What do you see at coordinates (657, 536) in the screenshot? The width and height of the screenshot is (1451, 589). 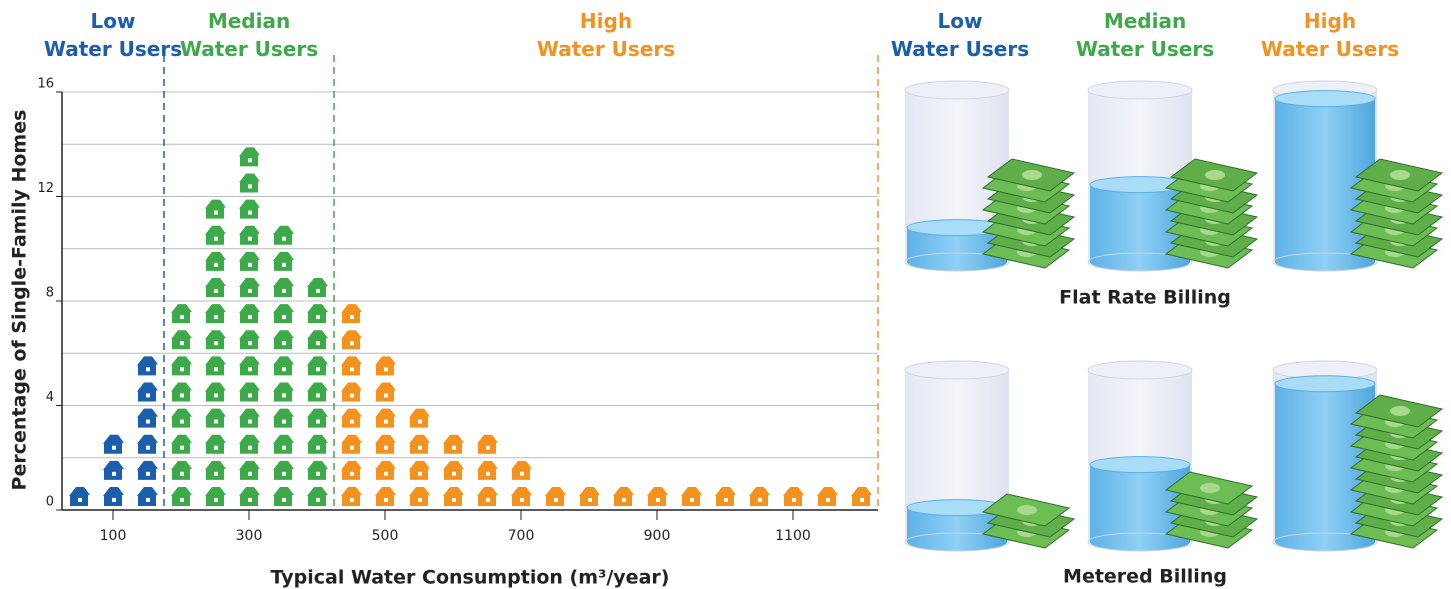 I see `x-tick-label: 900` at bounding box center [657, 536].